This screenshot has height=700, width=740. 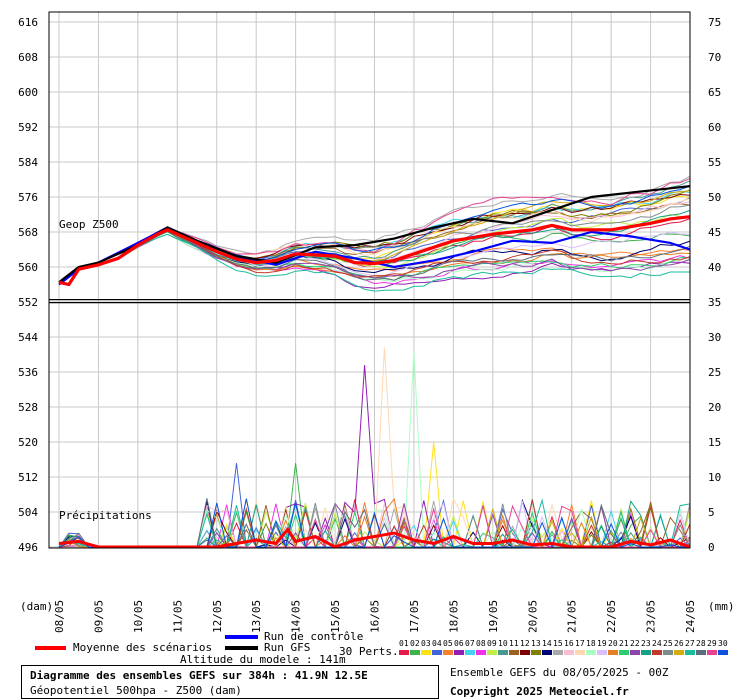 What do you see at coordinates (714, 302) in the screenshot?
I see `y-right-tick-label: 35` at bounding box center [714, 302].